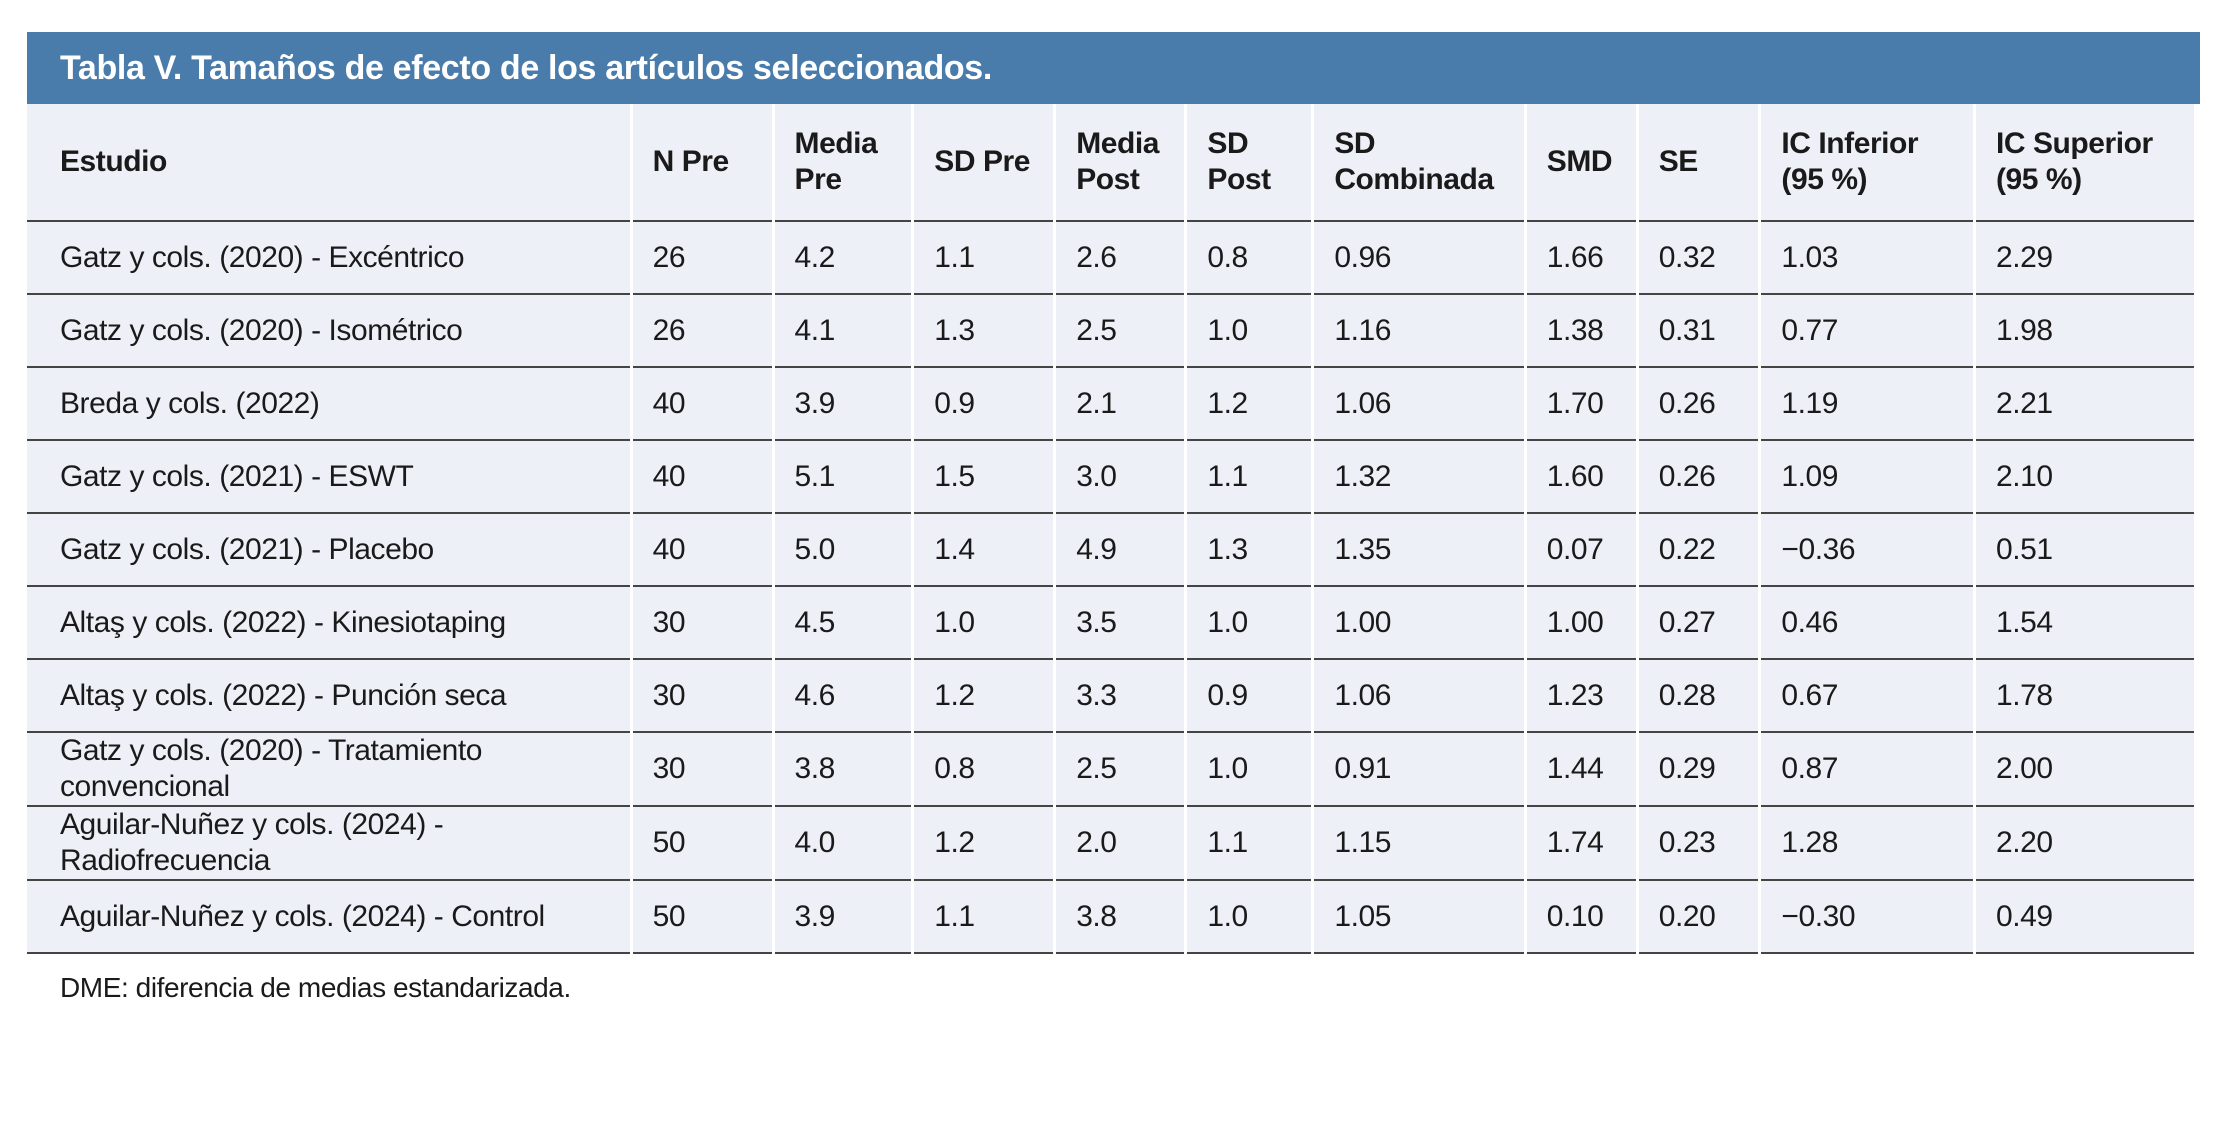  I want to click on cell-ic-inferior: 1.28, so click(1867, 844).